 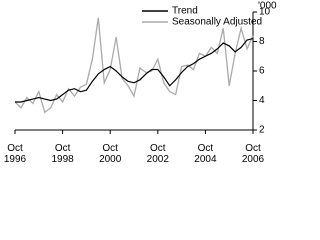 What do you see at coordinates (253, 154) in the screenshot?
I see `x-tick-label: Oct 2006` at bounding box center [253, 154].